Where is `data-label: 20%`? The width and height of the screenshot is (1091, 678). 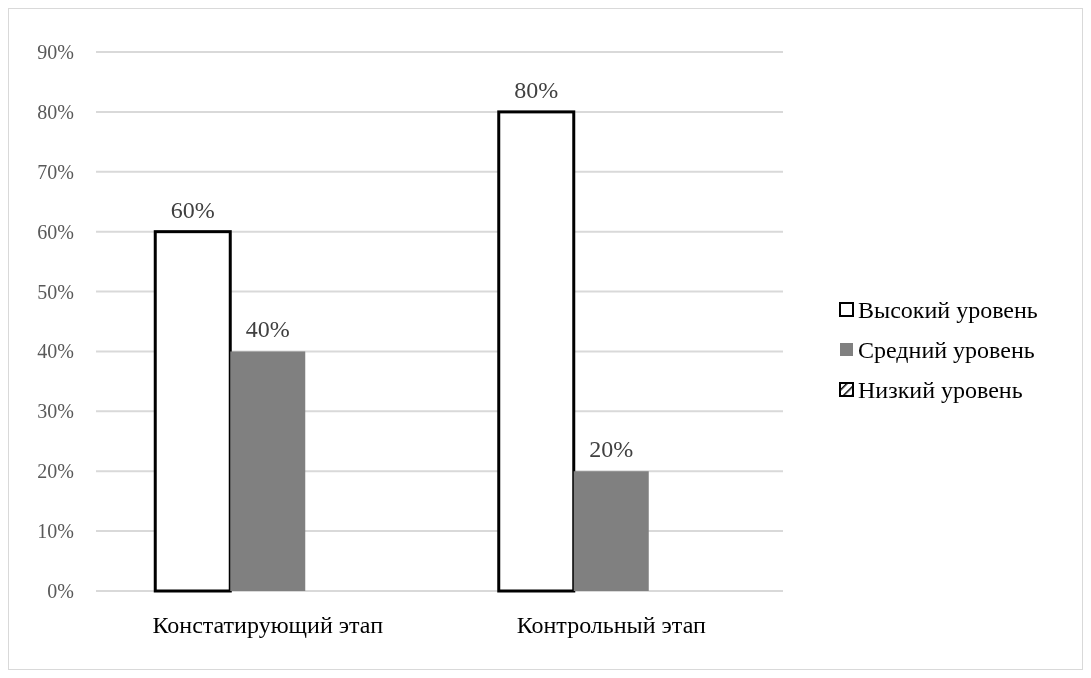
data-label: 20% is located at coordinates (611, 449).